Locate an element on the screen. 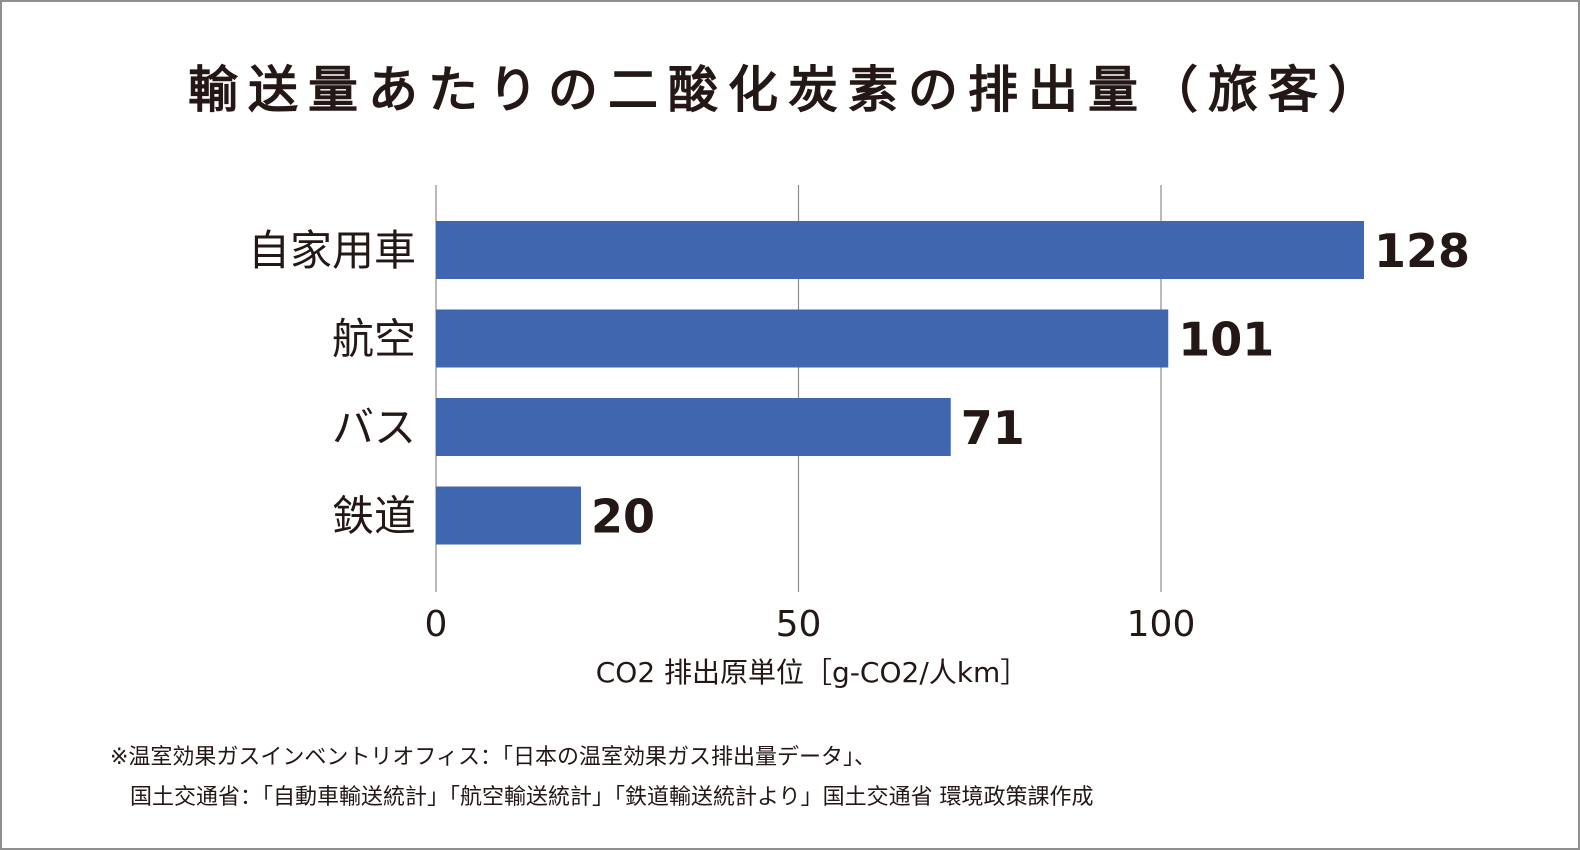 The image size is (1580, 850). data-label: 101 is located at coordinates (1226, 340).